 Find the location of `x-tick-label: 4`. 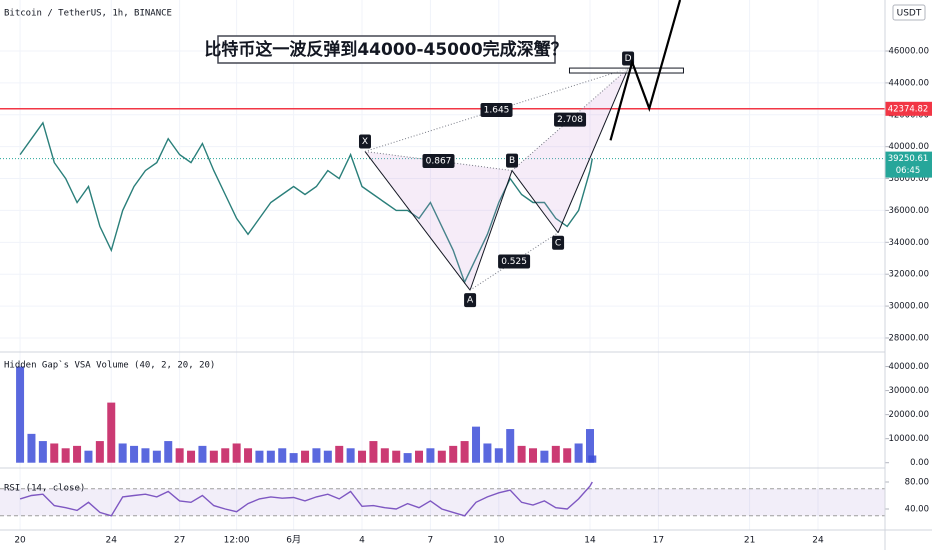

x-tick-label: 4 is located at coordinates (362, 541).